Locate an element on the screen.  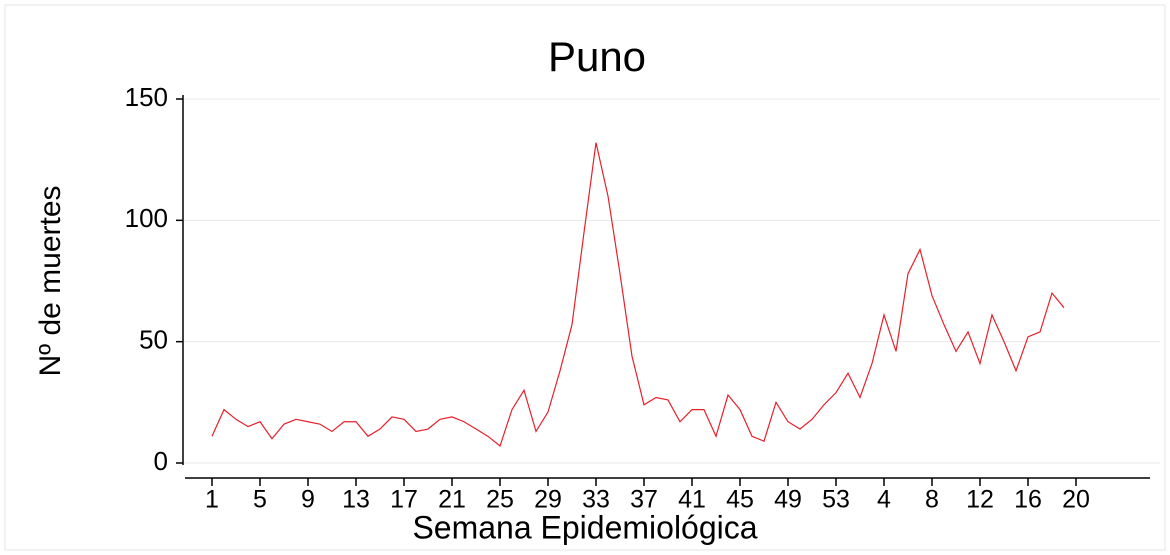
y-tick-label: 100 is located at coordinates (146, 218).